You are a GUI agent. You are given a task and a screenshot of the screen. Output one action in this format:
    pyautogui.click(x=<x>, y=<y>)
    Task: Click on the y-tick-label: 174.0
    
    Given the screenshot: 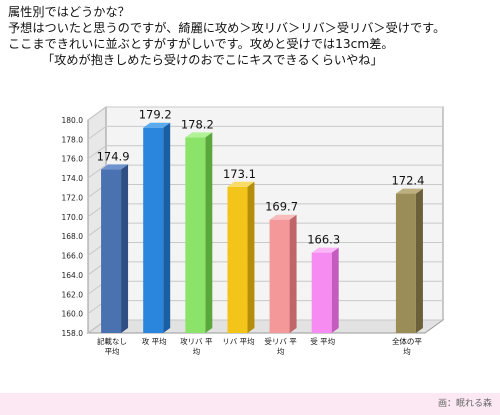 What is the action you would take?
    pyautogui.click(x=73, y=178)
    